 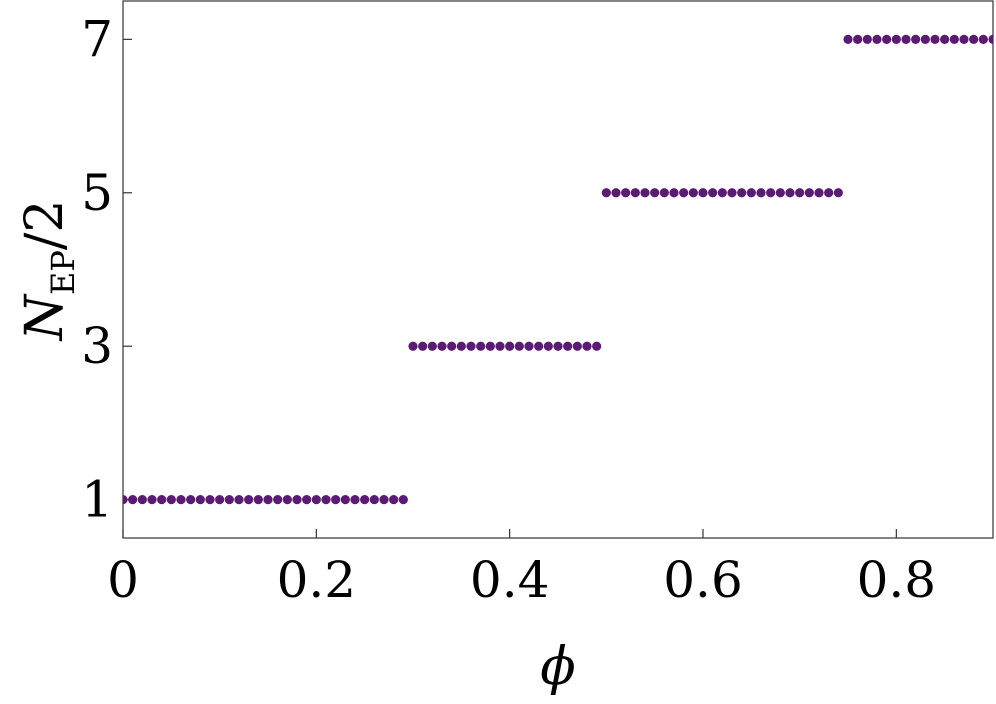 What do you see at coordinates (510, 580) in the screenshot?
I see `x-tick-label: 0.4` at bounding box center [510, 580].